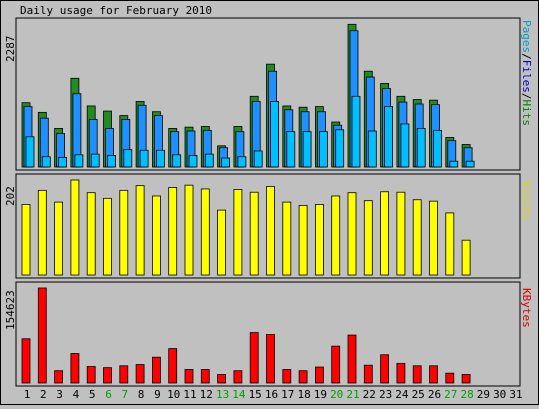  Describe the element at coordinates (239, 394) in the screenshot. I see `x-tick-label: 14` at that location.